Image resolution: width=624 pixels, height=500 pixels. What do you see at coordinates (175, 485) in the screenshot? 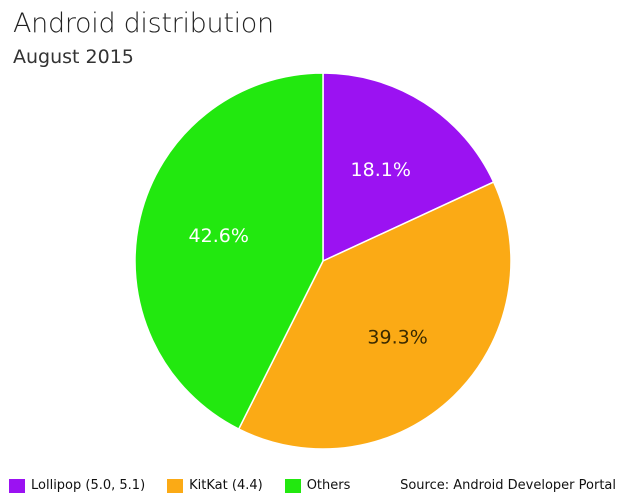
I see `legend-swatch-kitkat` at bounding box center [175, 485].